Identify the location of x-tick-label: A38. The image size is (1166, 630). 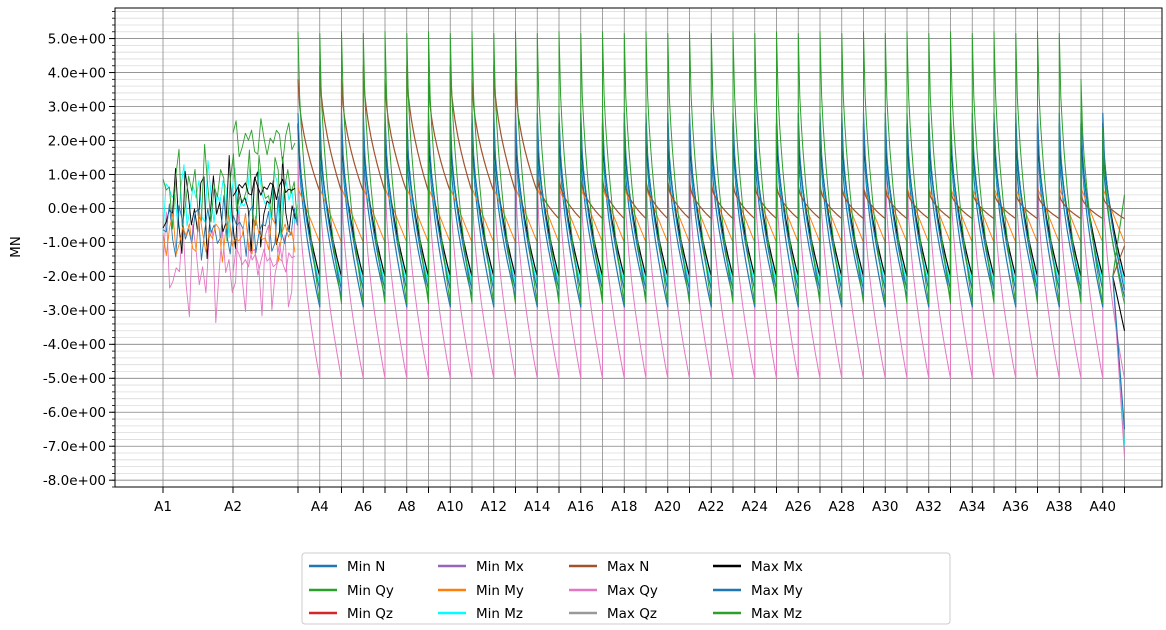
(1059, 507).